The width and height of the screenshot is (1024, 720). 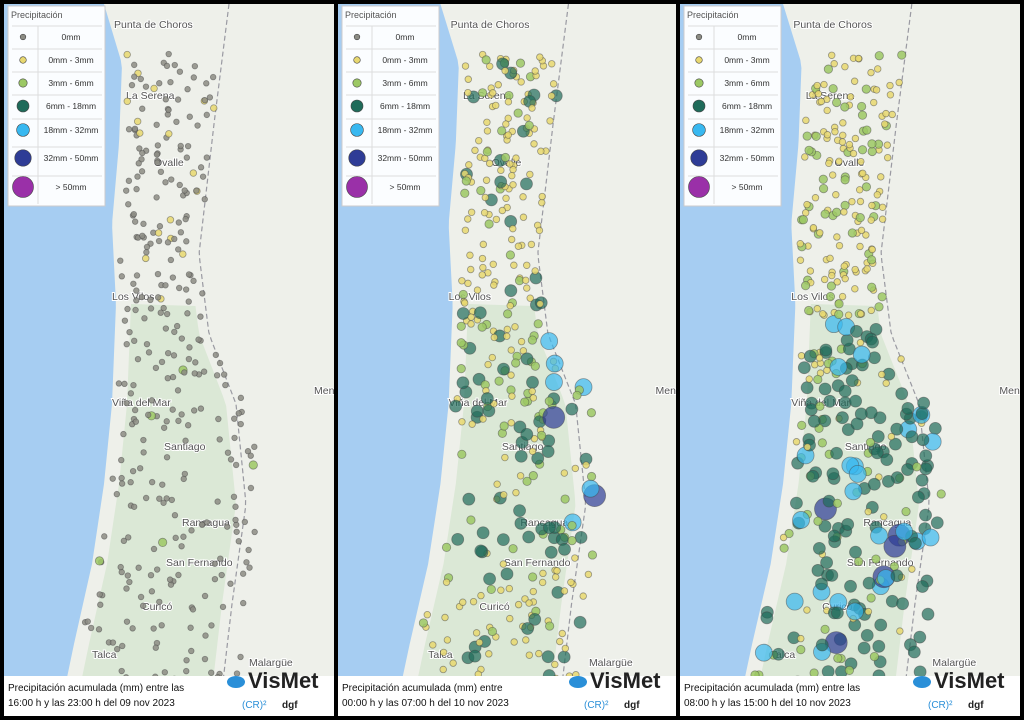 I want to click on place-label: Mendoza, so click(x=324, y=391).